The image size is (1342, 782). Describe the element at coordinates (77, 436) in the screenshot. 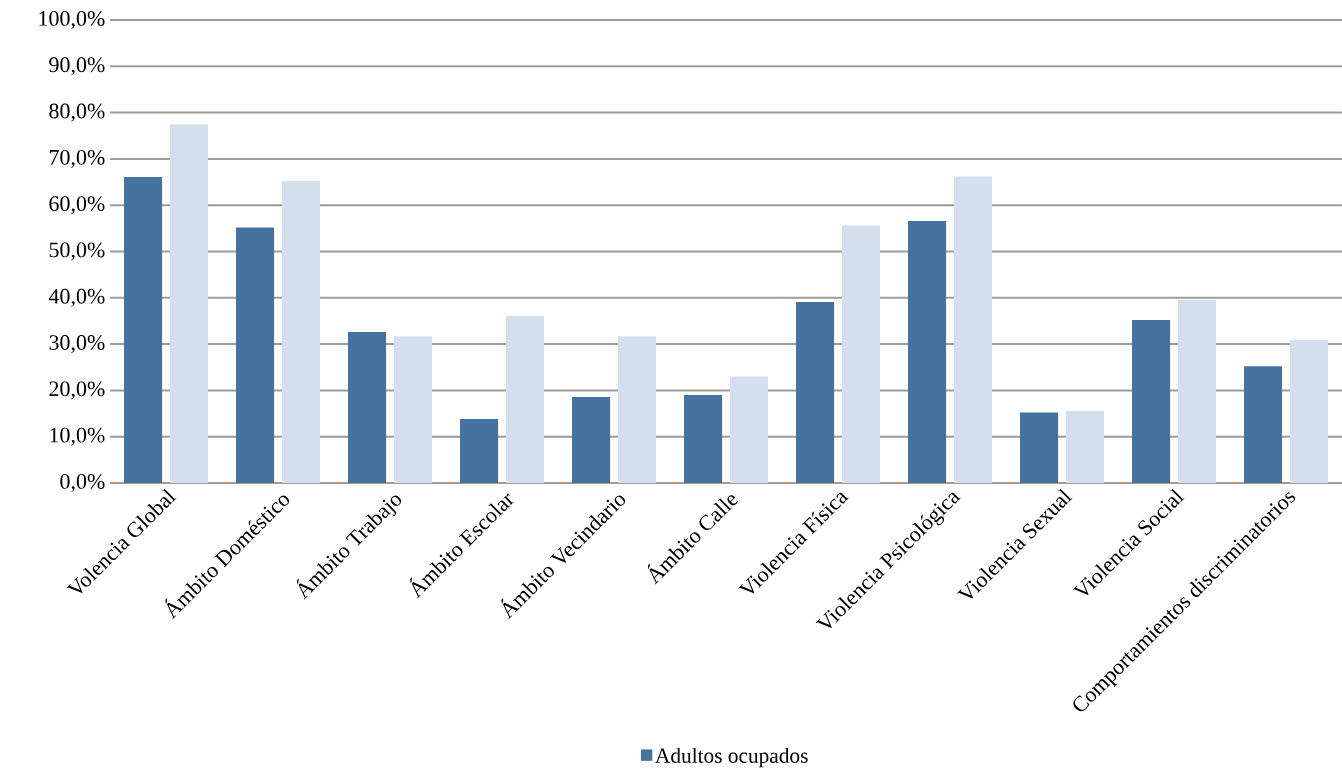

I see `y-tick-label: 10,0%` at that location.